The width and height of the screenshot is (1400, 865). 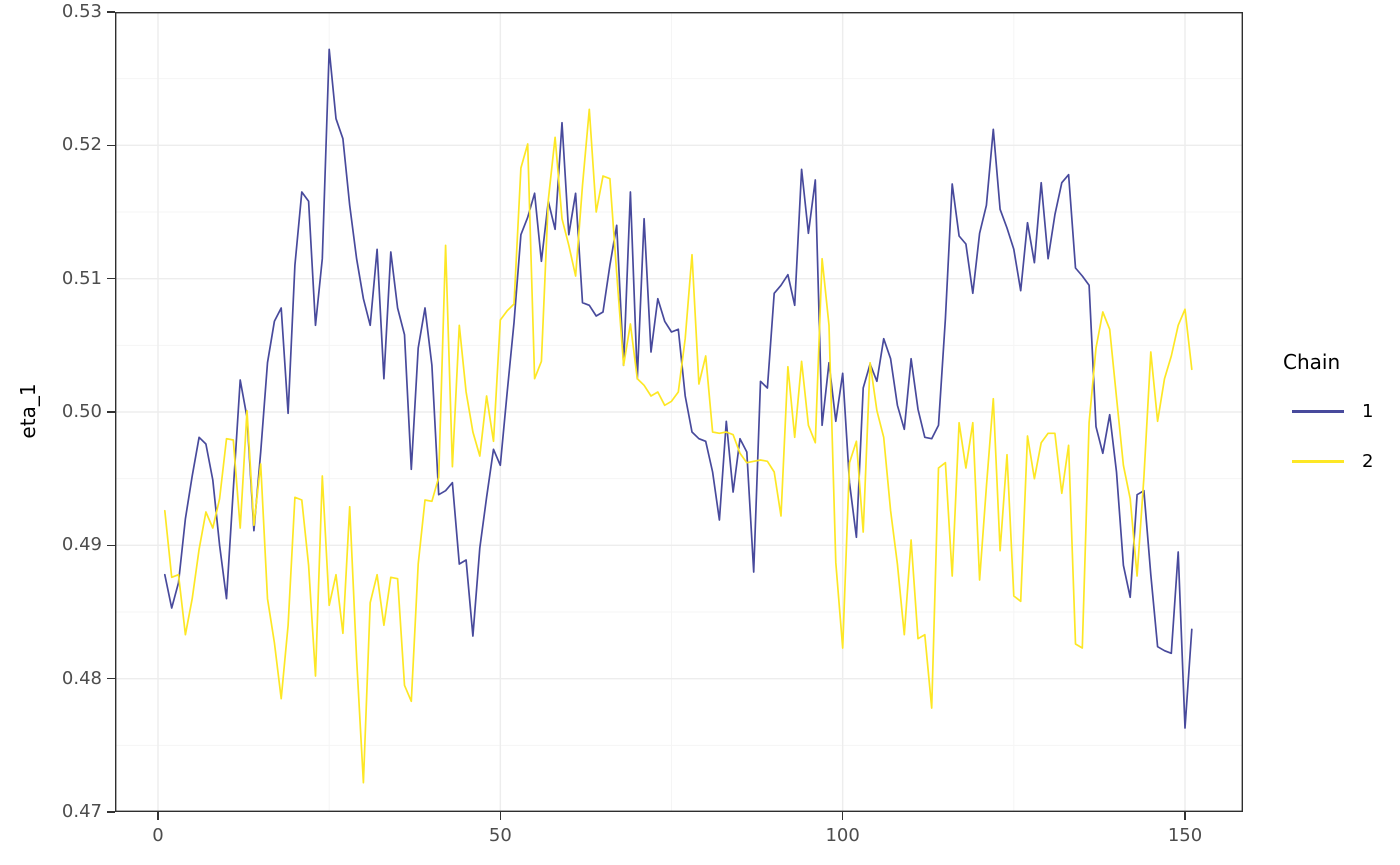 I want to click on y-tick-label: 0.49, so click(x=81, y=545).